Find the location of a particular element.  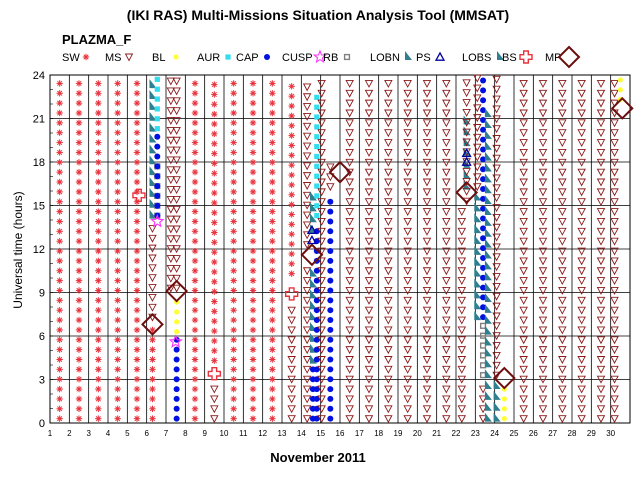

aur-marker is located at coordinates (317, 137).